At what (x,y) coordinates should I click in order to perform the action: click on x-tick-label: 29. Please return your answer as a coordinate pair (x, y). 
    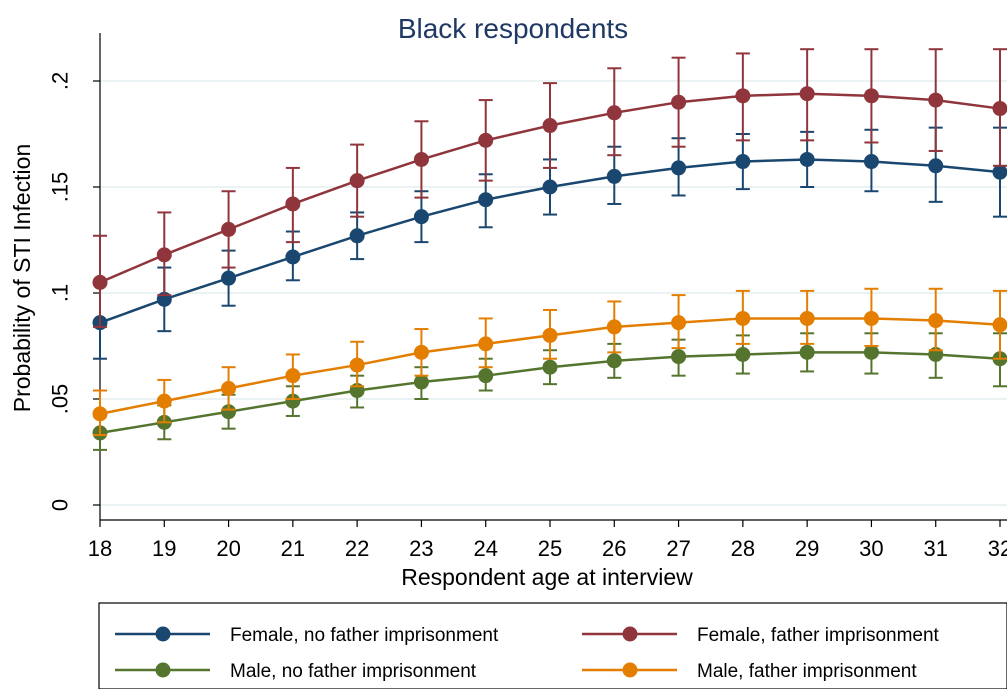
    Looking at the image, I should click on (807, 548).